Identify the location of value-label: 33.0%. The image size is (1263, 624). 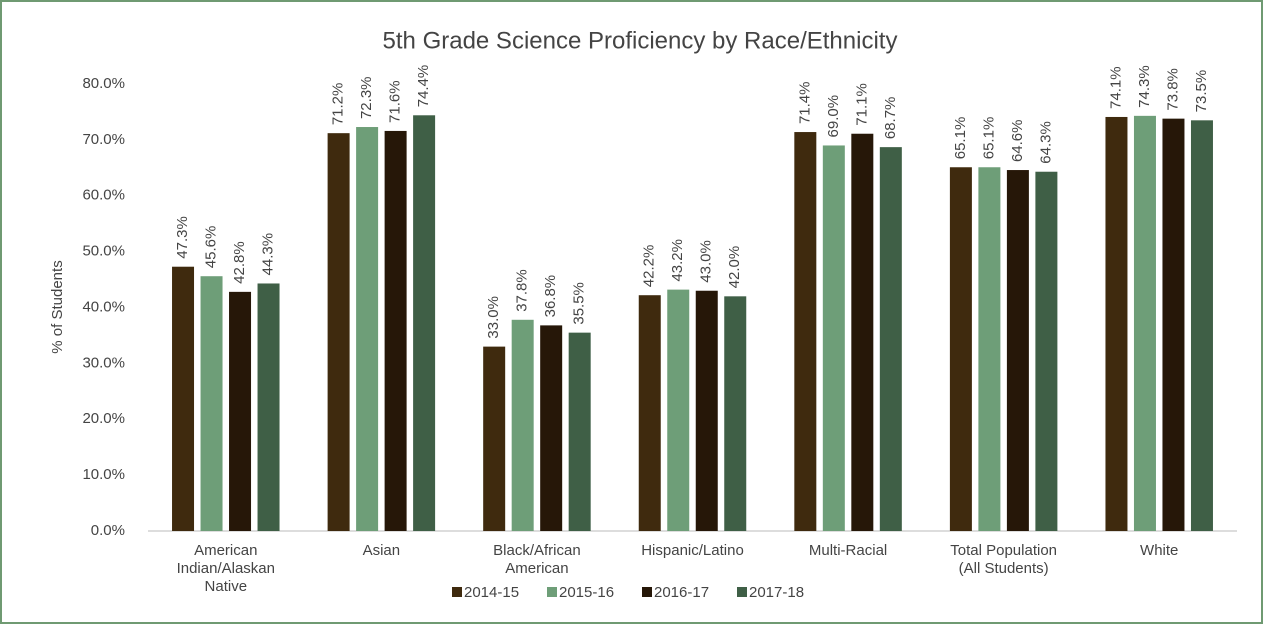
(493, 317).